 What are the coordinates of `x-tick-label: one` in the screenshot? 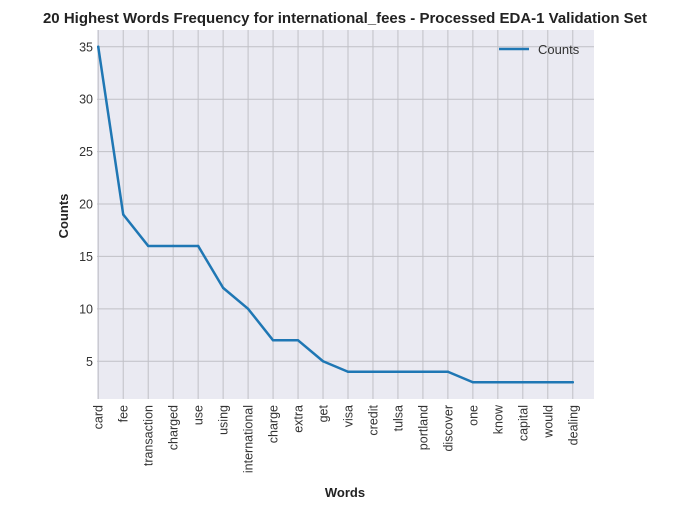 It's located at (473, 415).